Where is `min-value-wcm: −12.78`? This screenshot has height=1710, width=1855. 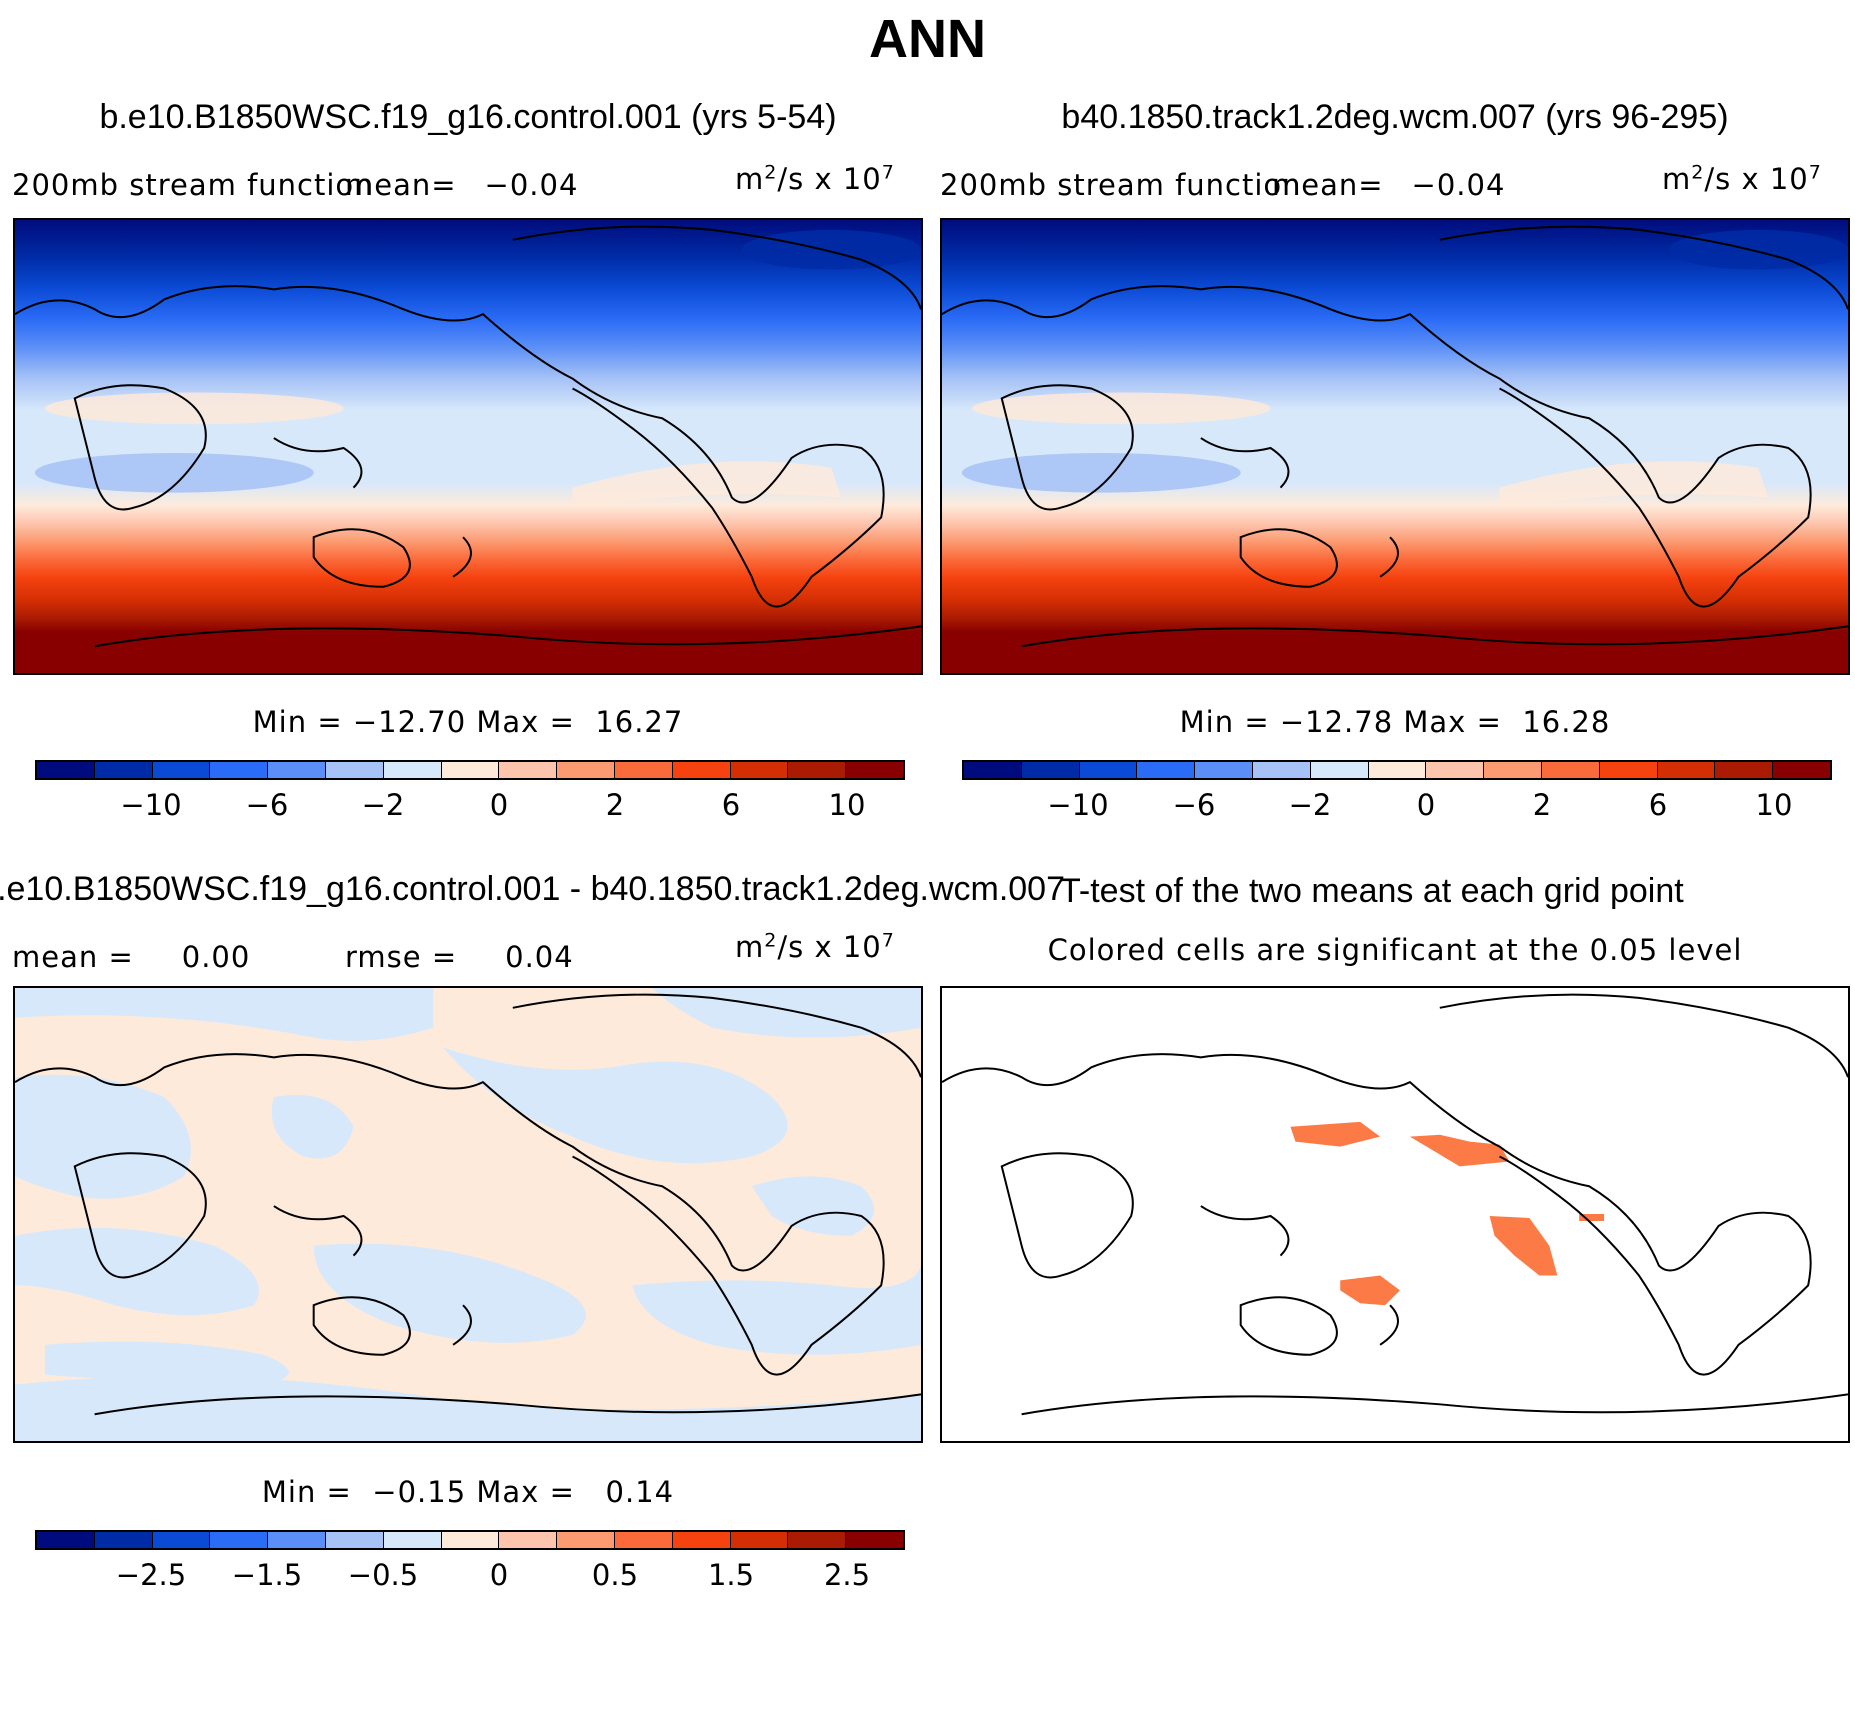
min-value-wcm: −12.78 is located at coordinates (1336, 722).